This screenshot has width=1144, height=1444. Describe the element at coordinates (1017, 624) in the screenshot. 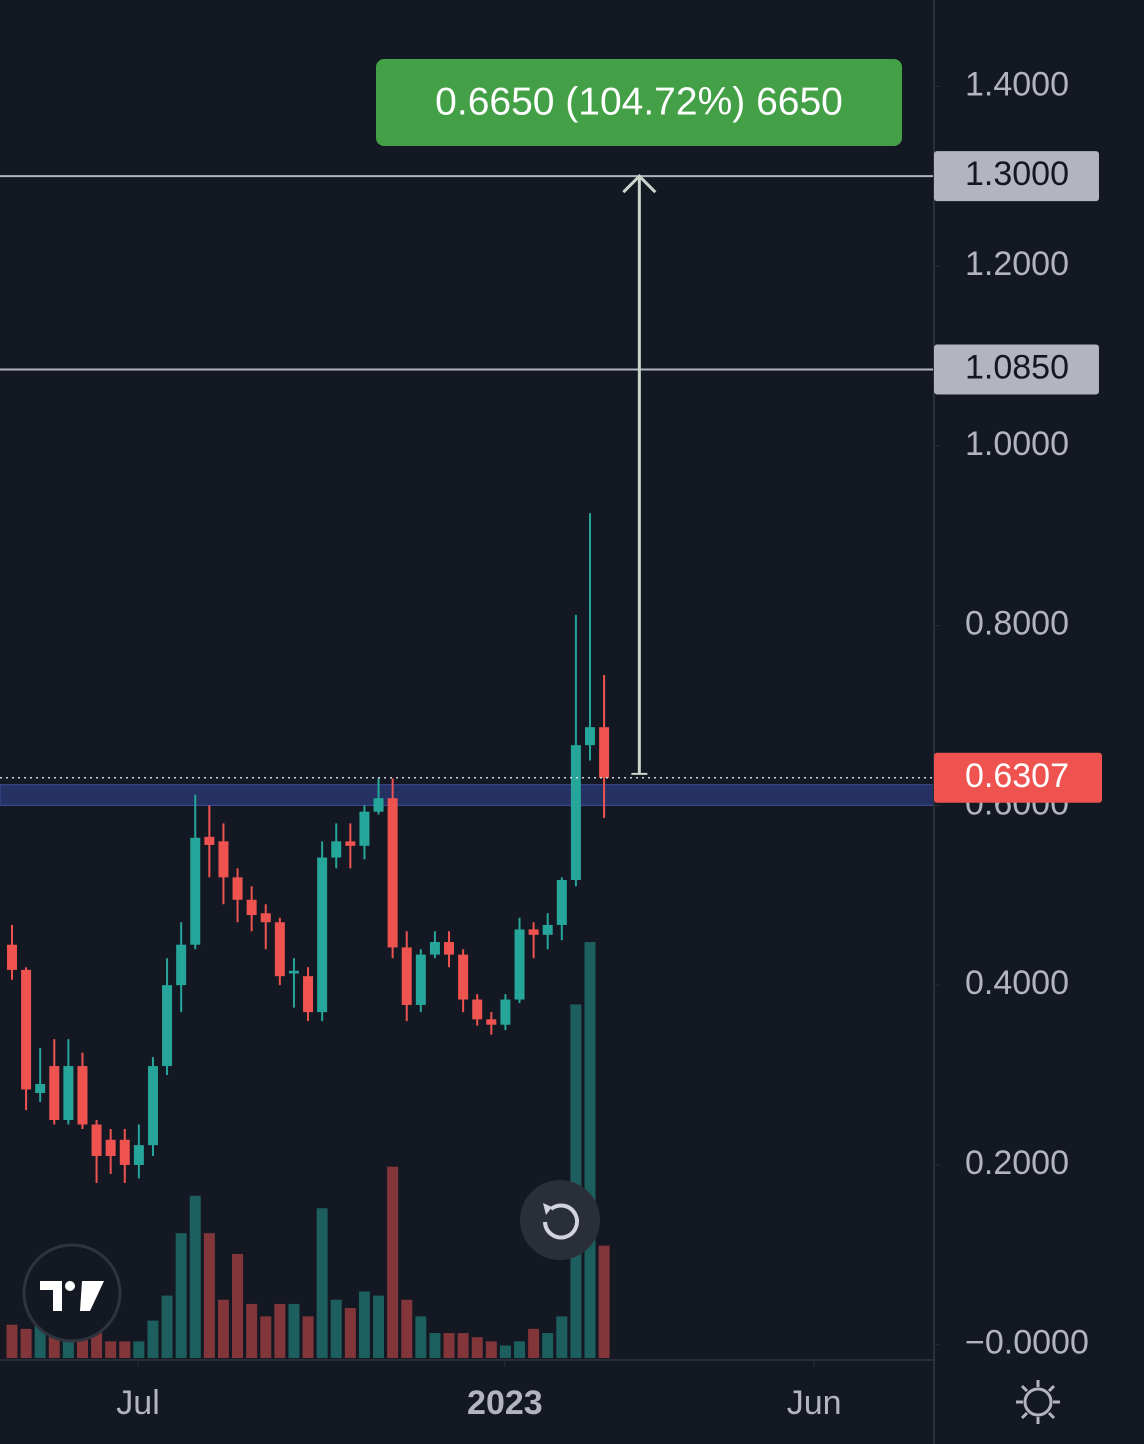

I see `y-tick-label: 0.8000` at that location.